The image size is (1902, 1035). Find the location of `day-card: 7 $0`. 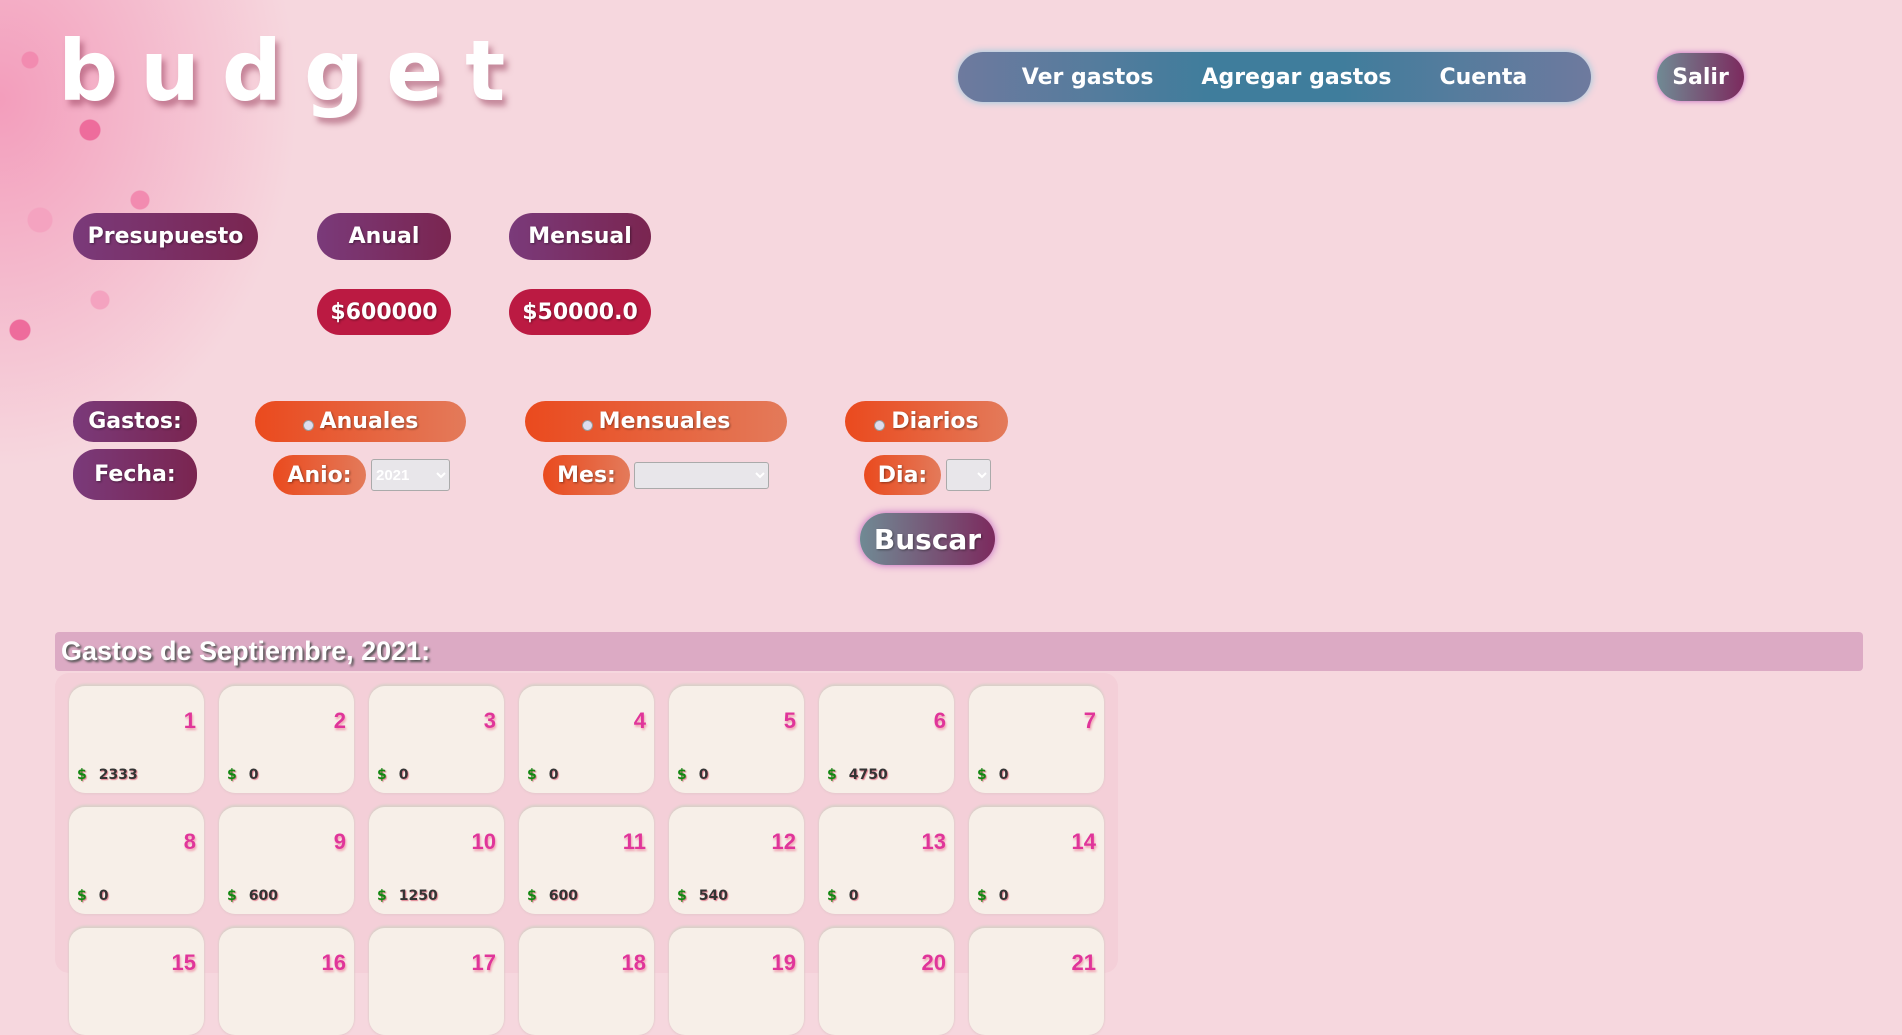

day-card: 7 $0 is located at coordinates (1036, 739).